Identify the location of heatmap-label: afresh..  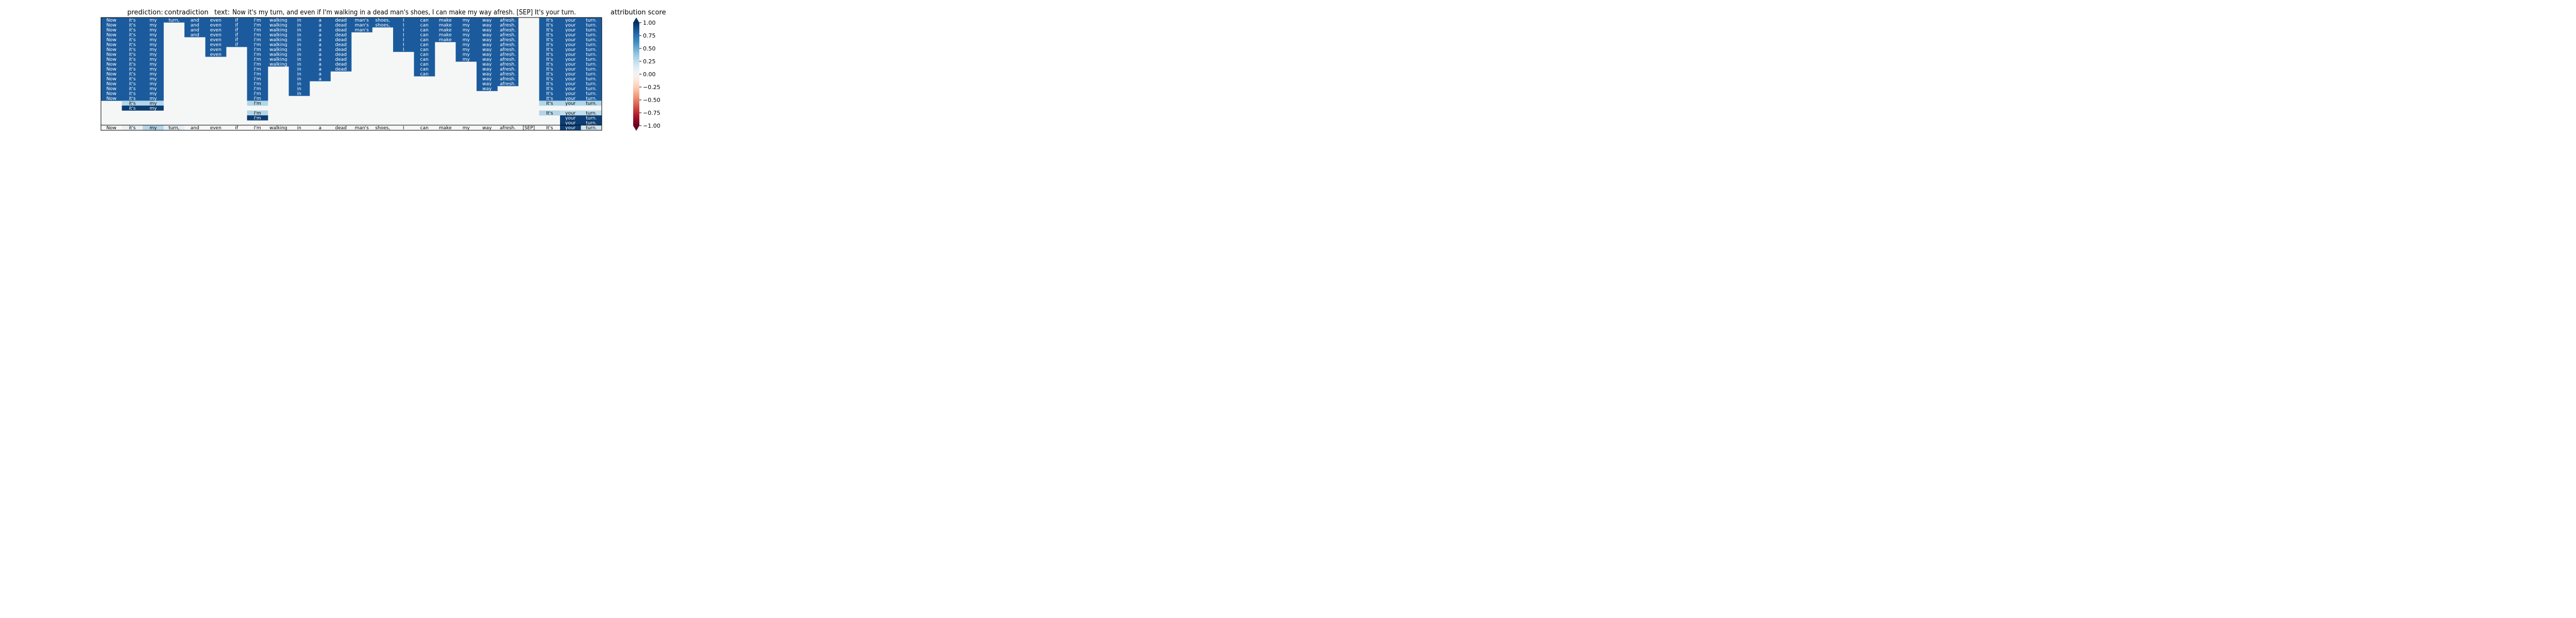
(508, 25).